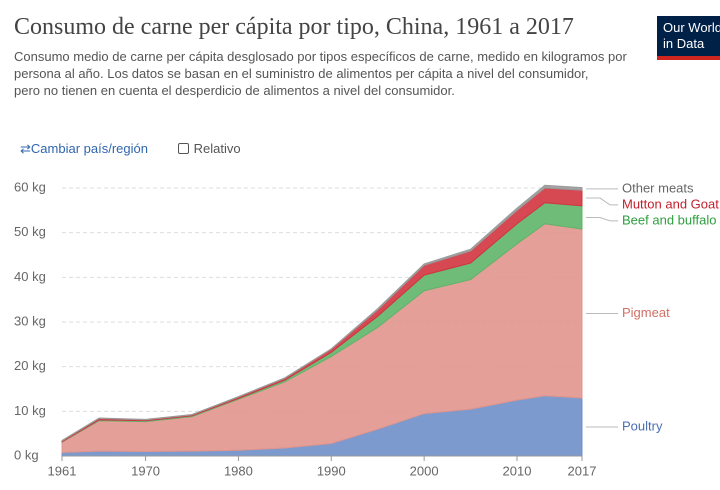  Describe the element at coordinates (669, 219) in the screenshot. I see `legend-label: Beef and buffalo` at that location.